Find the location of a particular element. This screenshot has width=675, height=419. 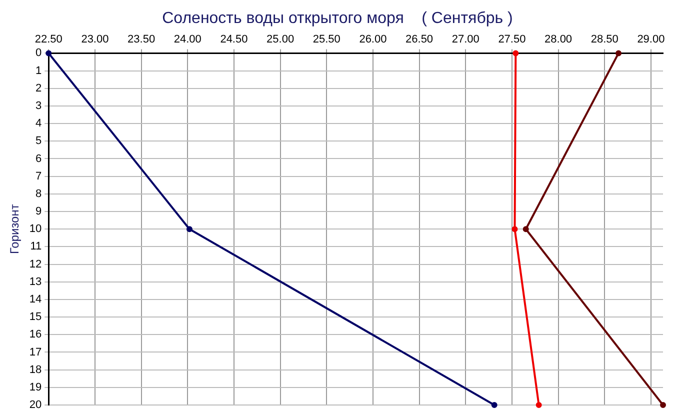

y-tick-label: 6 is located at coordinates (39, 158).